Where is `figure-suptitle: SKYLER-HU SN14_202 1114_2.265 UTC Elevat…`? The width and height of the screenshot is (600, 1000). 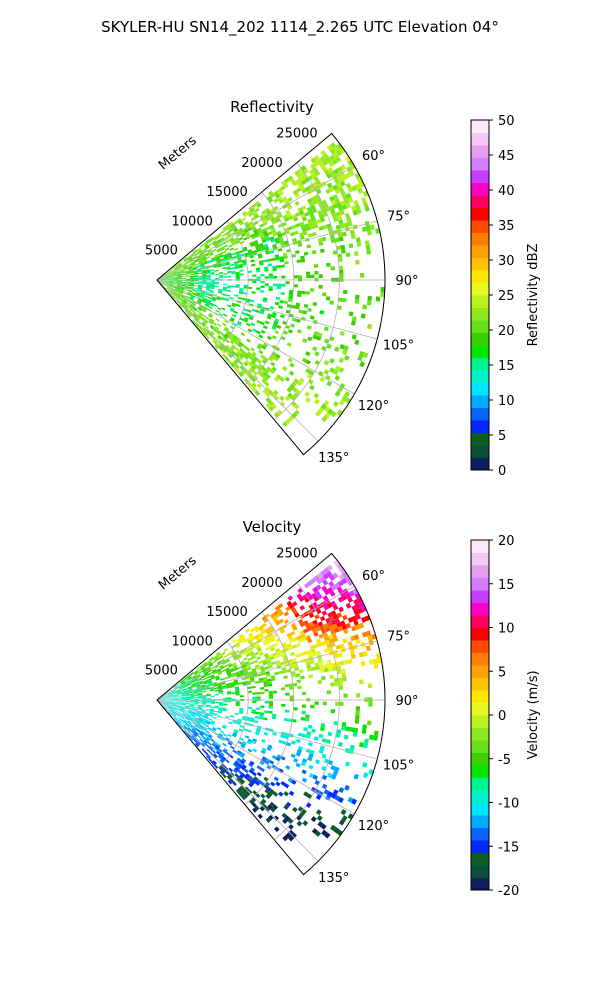
figure-suptitle: SKYLER-HU SN14_202 1114_2.265 UTC Elevat… is located at coordinates (300, 27).